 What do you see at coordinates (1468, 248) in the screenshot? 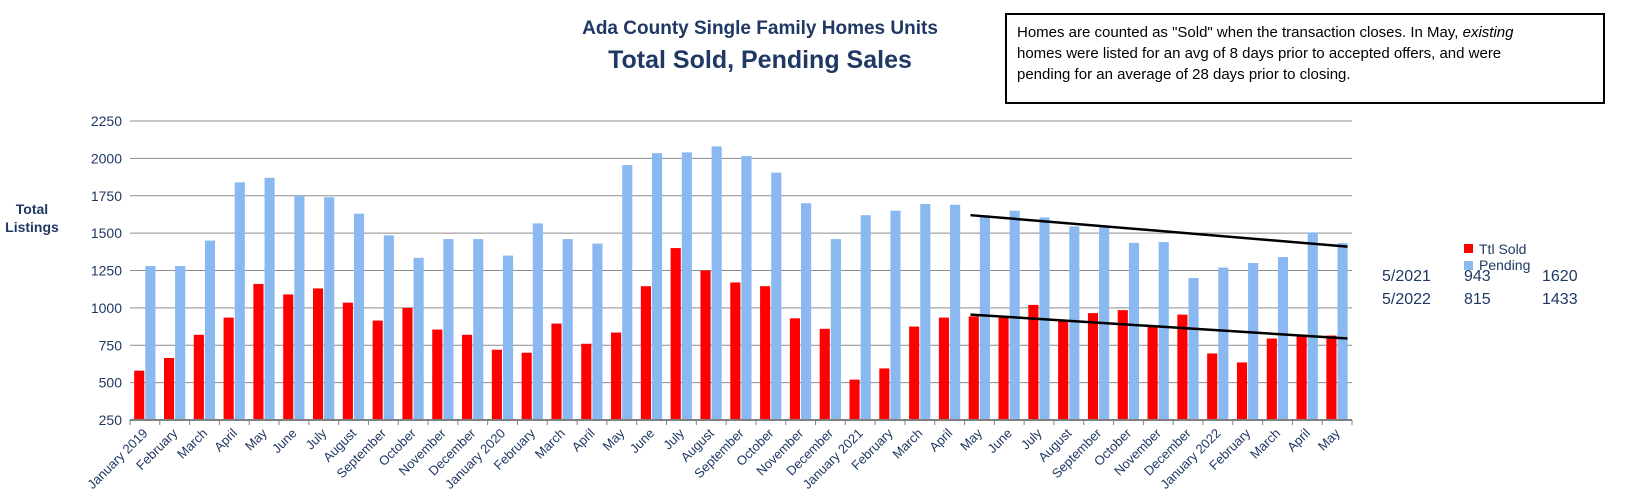
I see `legend-swatch-sold` at bounding box center [1468, 248].